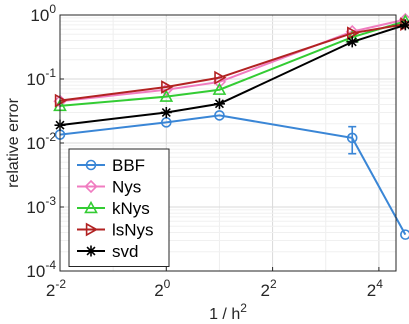 Image resolution: width=409 pixels, height=324 pixels. Describe the element at coordinates (41, 205) in the screenshot. I see `y-tick-label: 10⁻³` at that location.